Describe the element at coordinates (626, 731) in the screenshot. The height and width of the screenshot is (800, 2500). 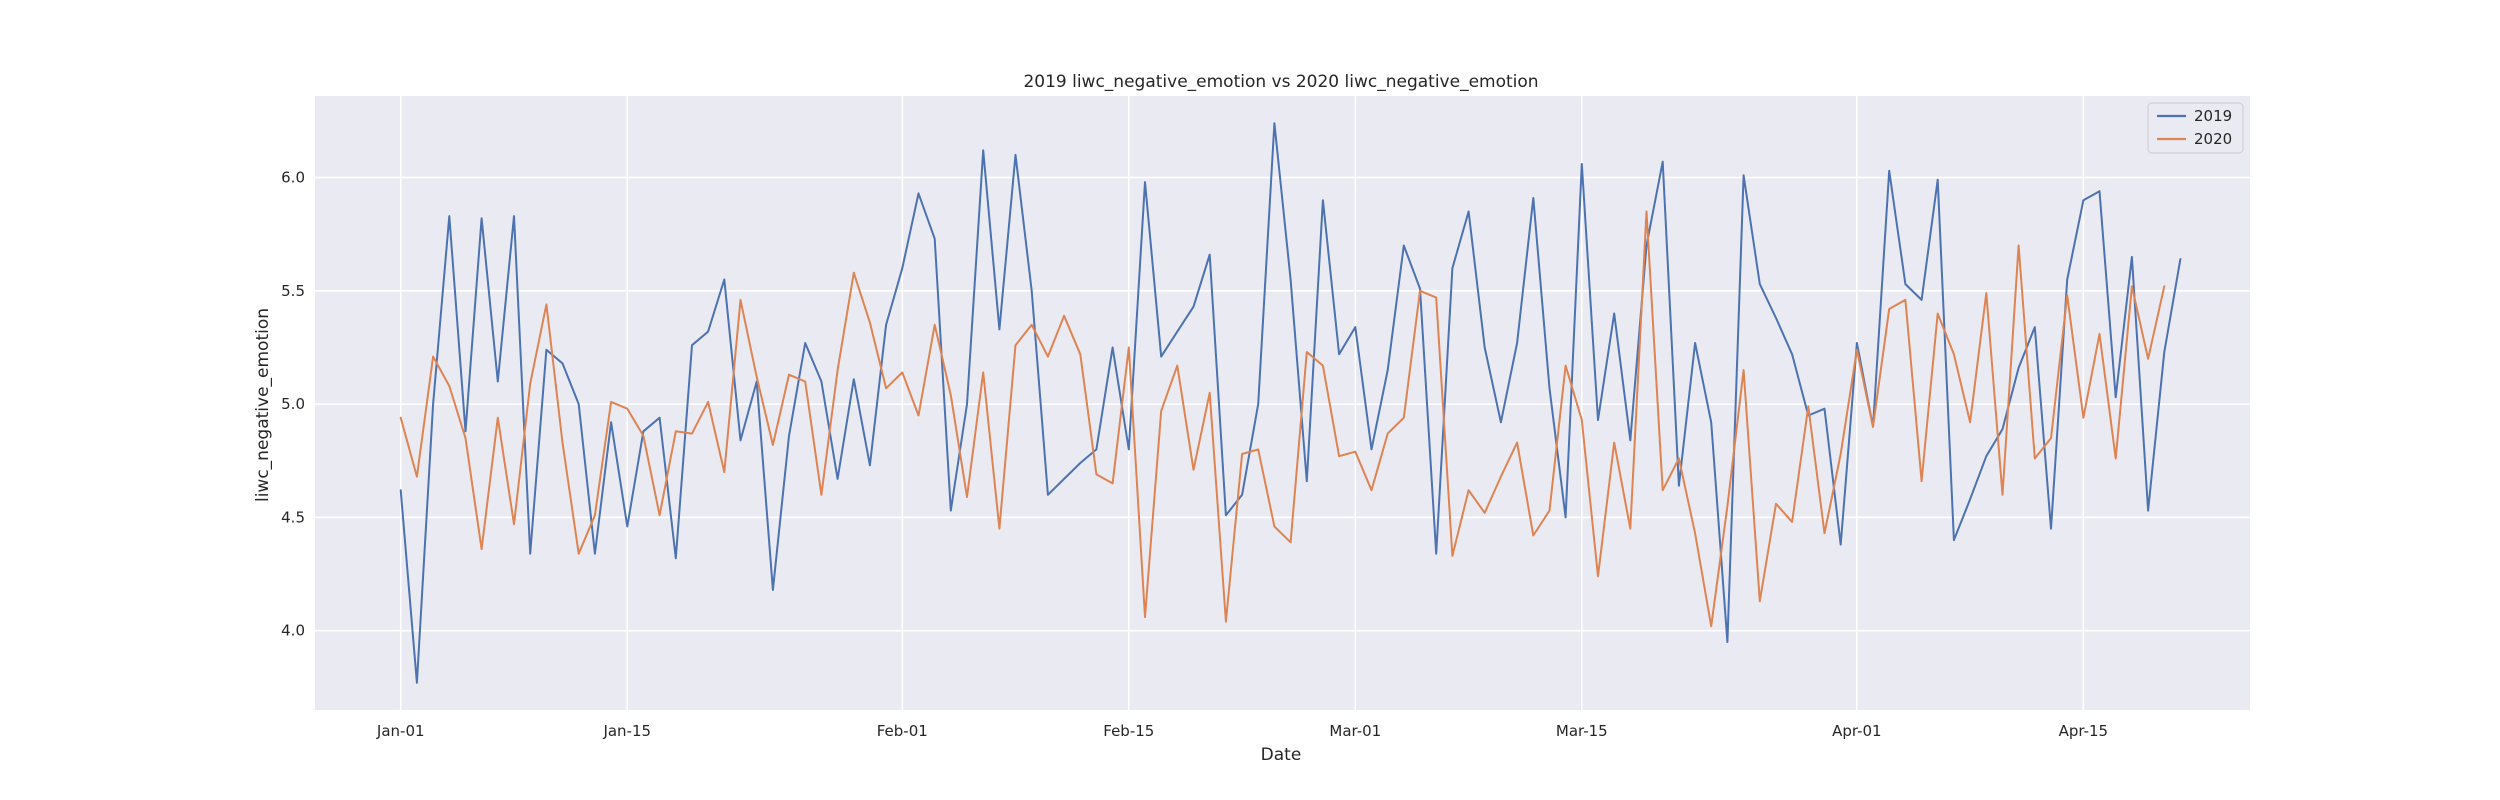
I see `x-tick-label: Jan-15` at that location.